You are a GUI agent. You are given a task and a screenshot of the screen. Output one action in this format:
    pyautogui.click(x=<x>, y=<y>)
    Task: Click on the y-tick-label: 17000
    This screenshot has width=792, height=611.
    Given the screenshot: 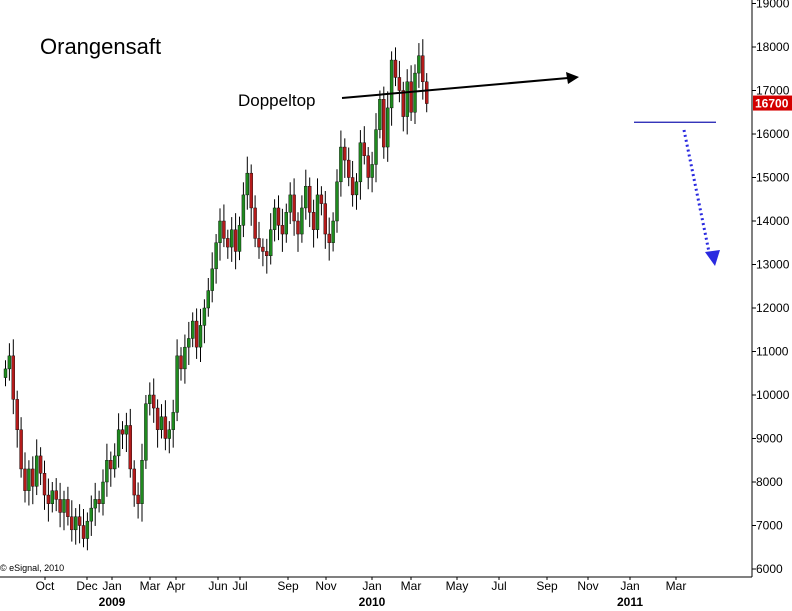 What is the action you would take?
    pyautogui.click(x=773, y=91)
    